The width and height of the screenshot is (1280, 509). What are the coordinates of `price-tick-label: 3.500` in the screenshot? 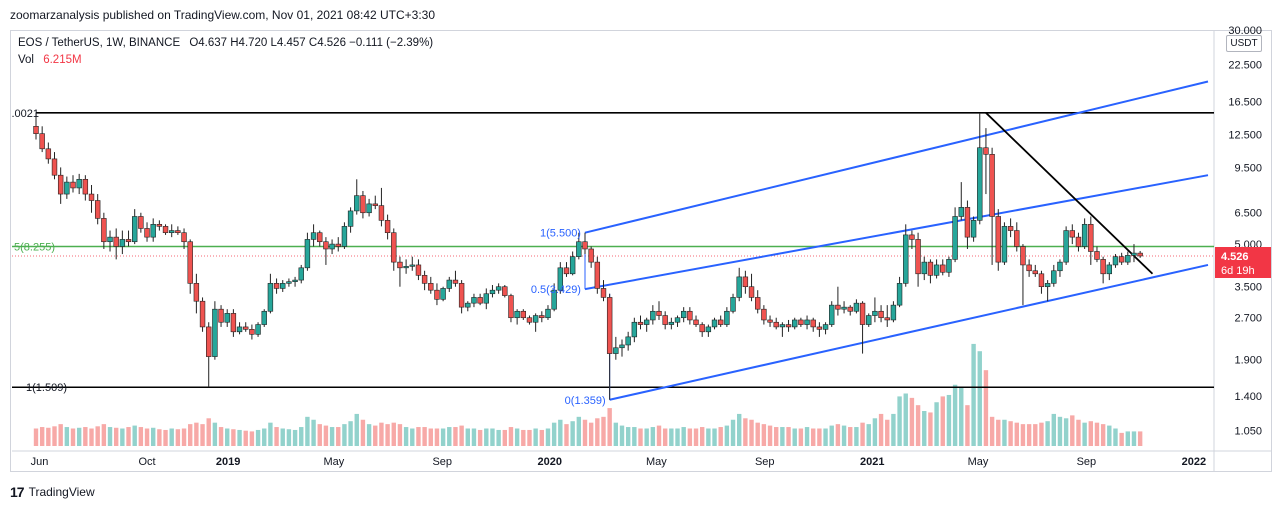 It's located at (1248, 288).